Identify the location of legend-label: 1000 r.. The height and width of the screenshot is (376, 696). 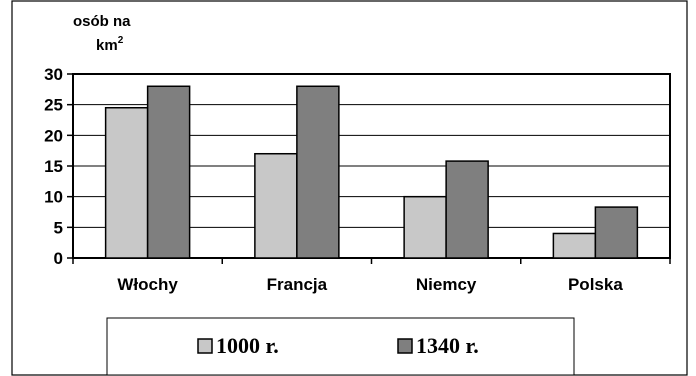
(247, 345).